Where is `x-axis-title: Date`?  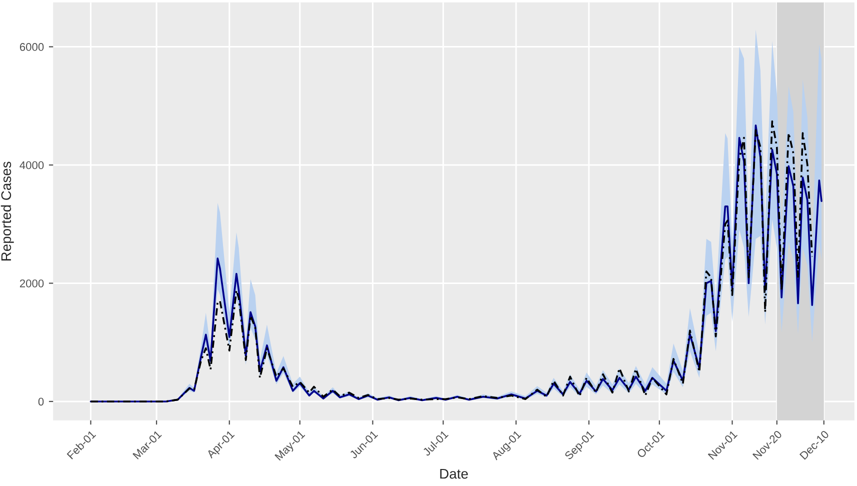 x-axis-title: Date is located at coordinates (454, 474).